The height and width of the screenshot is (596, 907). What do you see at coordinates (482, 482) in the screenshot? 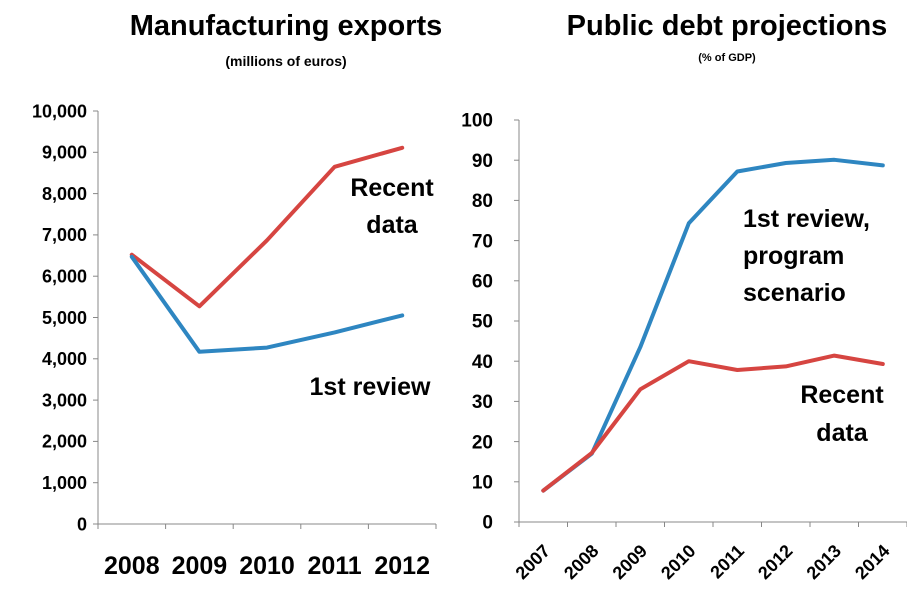
I see `y-tick-label: 10` at bounding box center [482, 482].